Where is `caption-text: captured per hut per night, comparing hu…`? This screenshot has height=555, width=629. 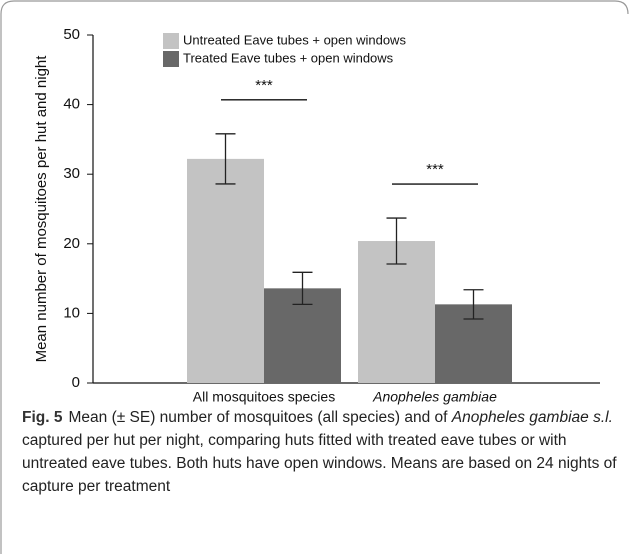 caption-text: captured per hut per night, comparing hu… is located at coordinates (319, 463).